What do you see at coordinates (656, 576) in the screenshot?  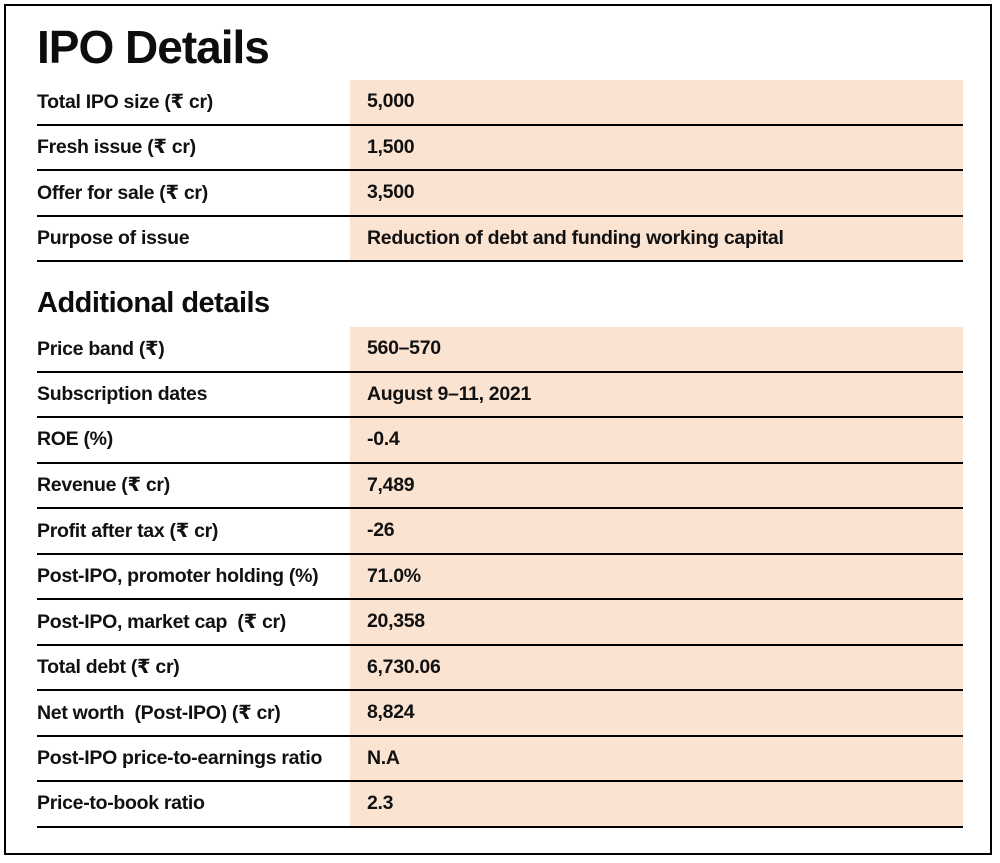 I see `row-value: 71.0%` at bounding box center [656, 576].